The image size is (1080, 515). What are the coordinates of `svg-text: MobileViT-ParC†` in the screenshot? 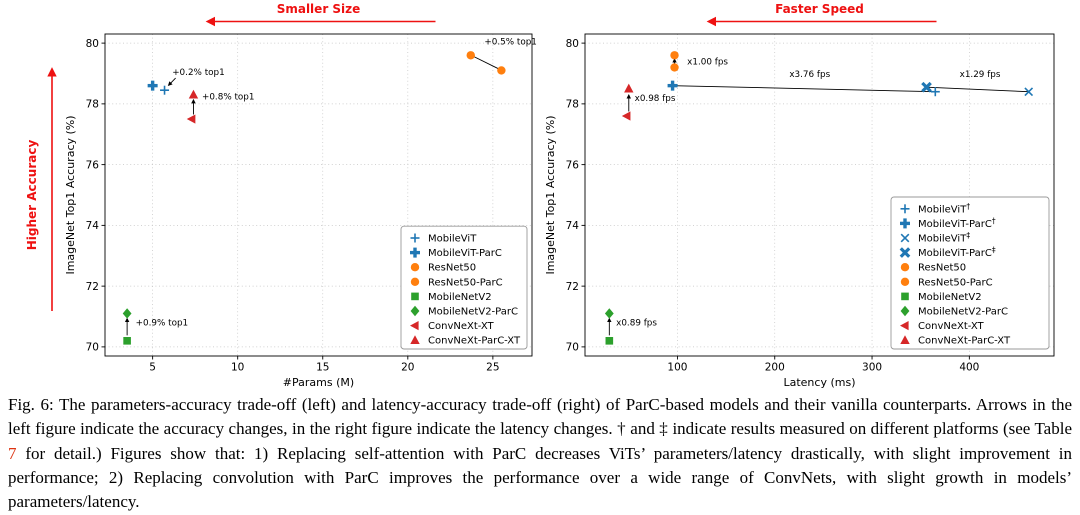 It's located at (957, 223).